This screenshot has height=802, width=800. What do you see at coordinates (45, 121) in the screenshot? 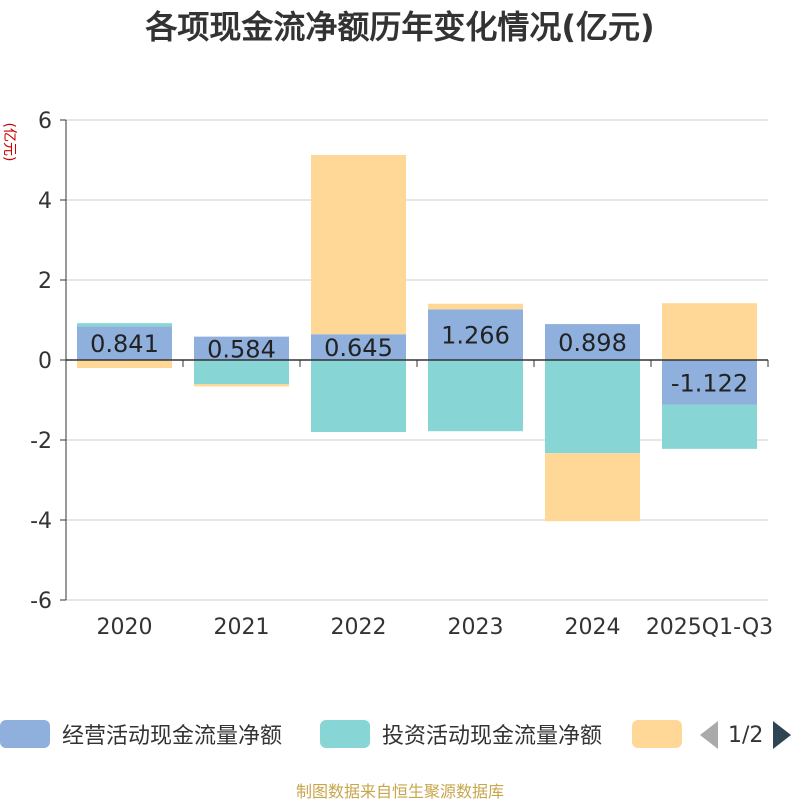
I see `y-tick-label: 6` at bounding box center [45, 121].